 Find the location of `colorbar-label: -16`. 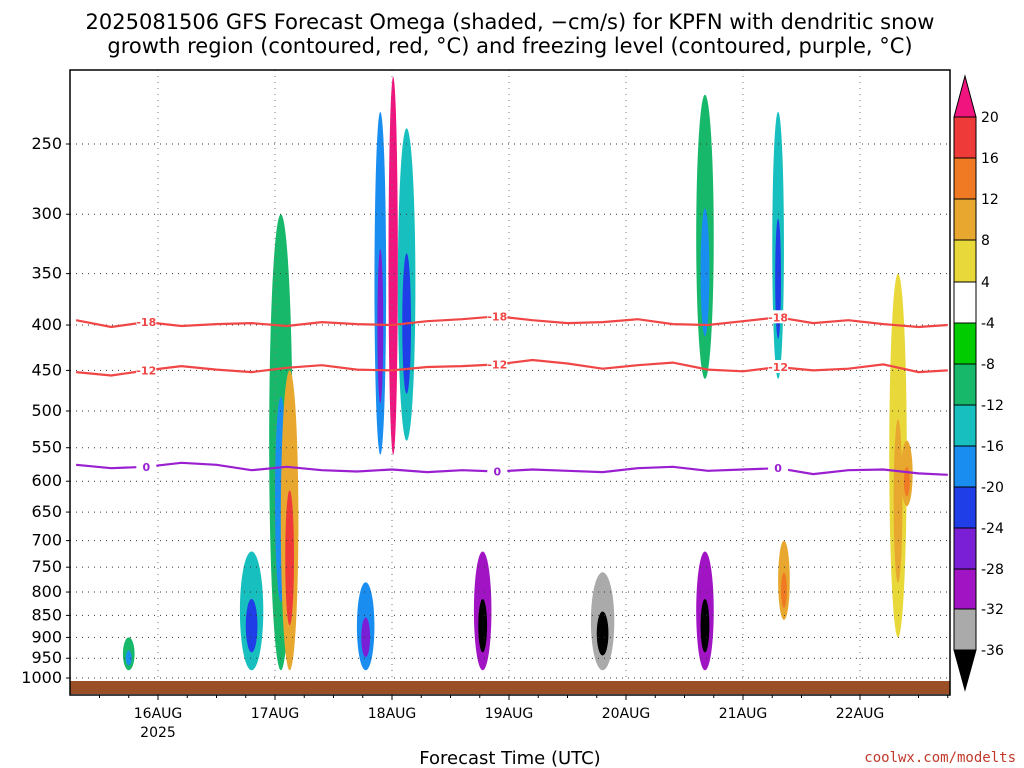

colorbar-label: -16 is located at coordinates (992, 447).